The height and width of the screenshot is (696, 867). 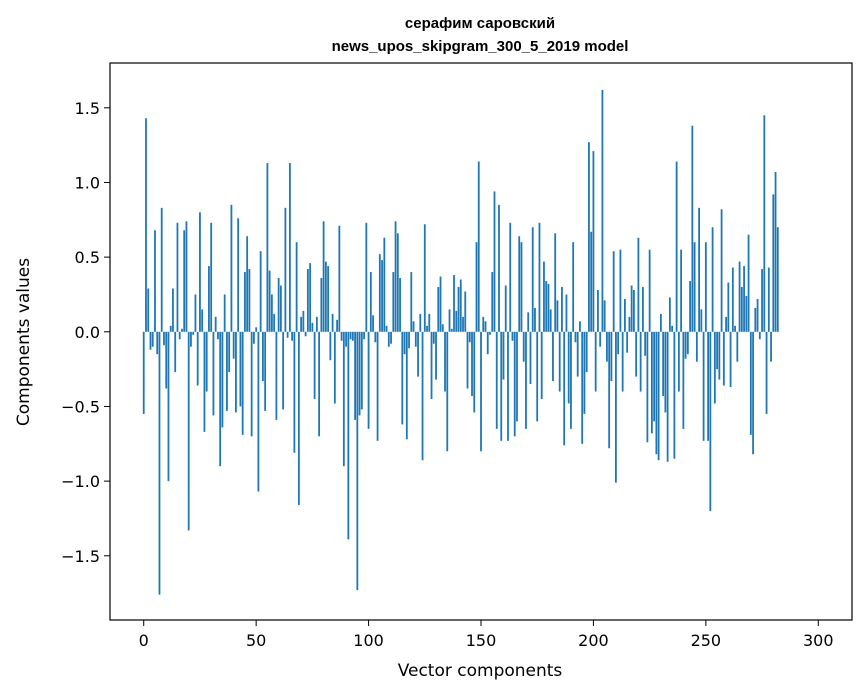 I want to click on x-tick-label-150: 150, so click(x=481, y=640).